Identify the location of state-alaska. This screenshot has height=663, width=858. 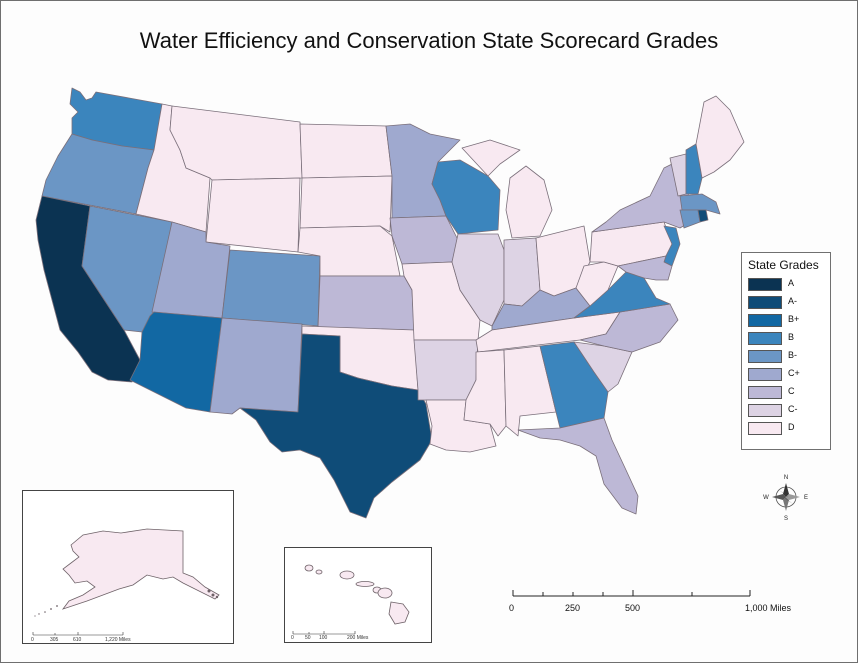
(140, 569).